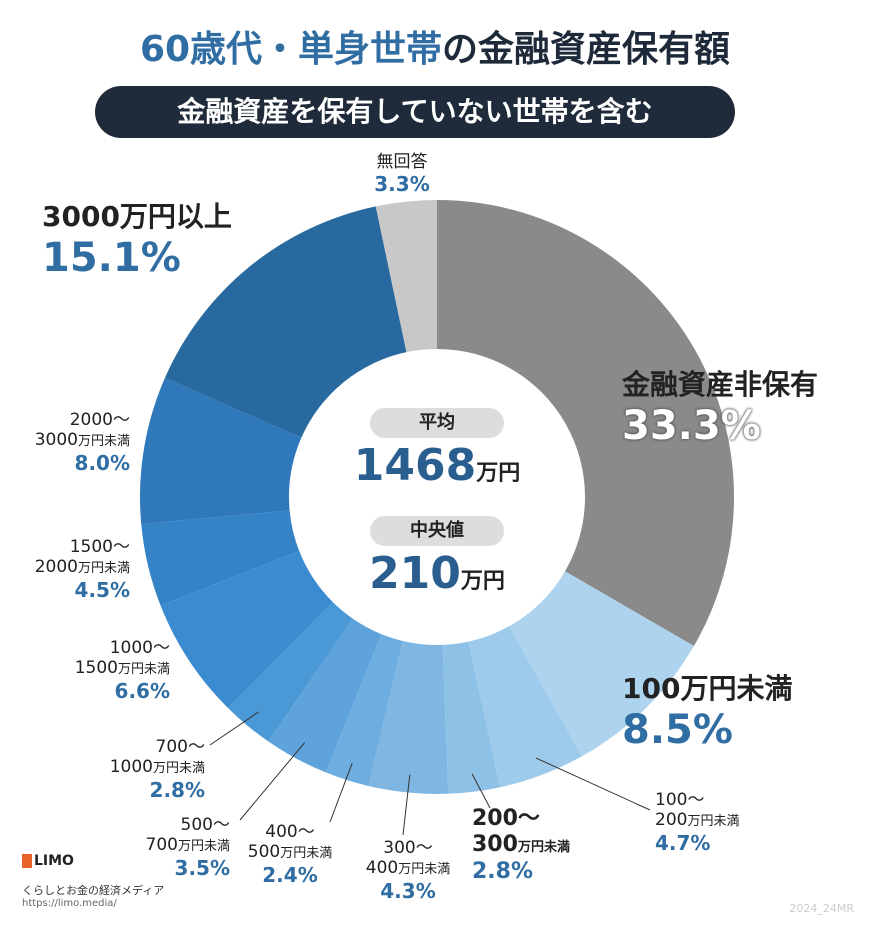 Image resolution: width=870 pixels, height=931 pixels. I want to click on range-end: 1000, so click(131, 767).